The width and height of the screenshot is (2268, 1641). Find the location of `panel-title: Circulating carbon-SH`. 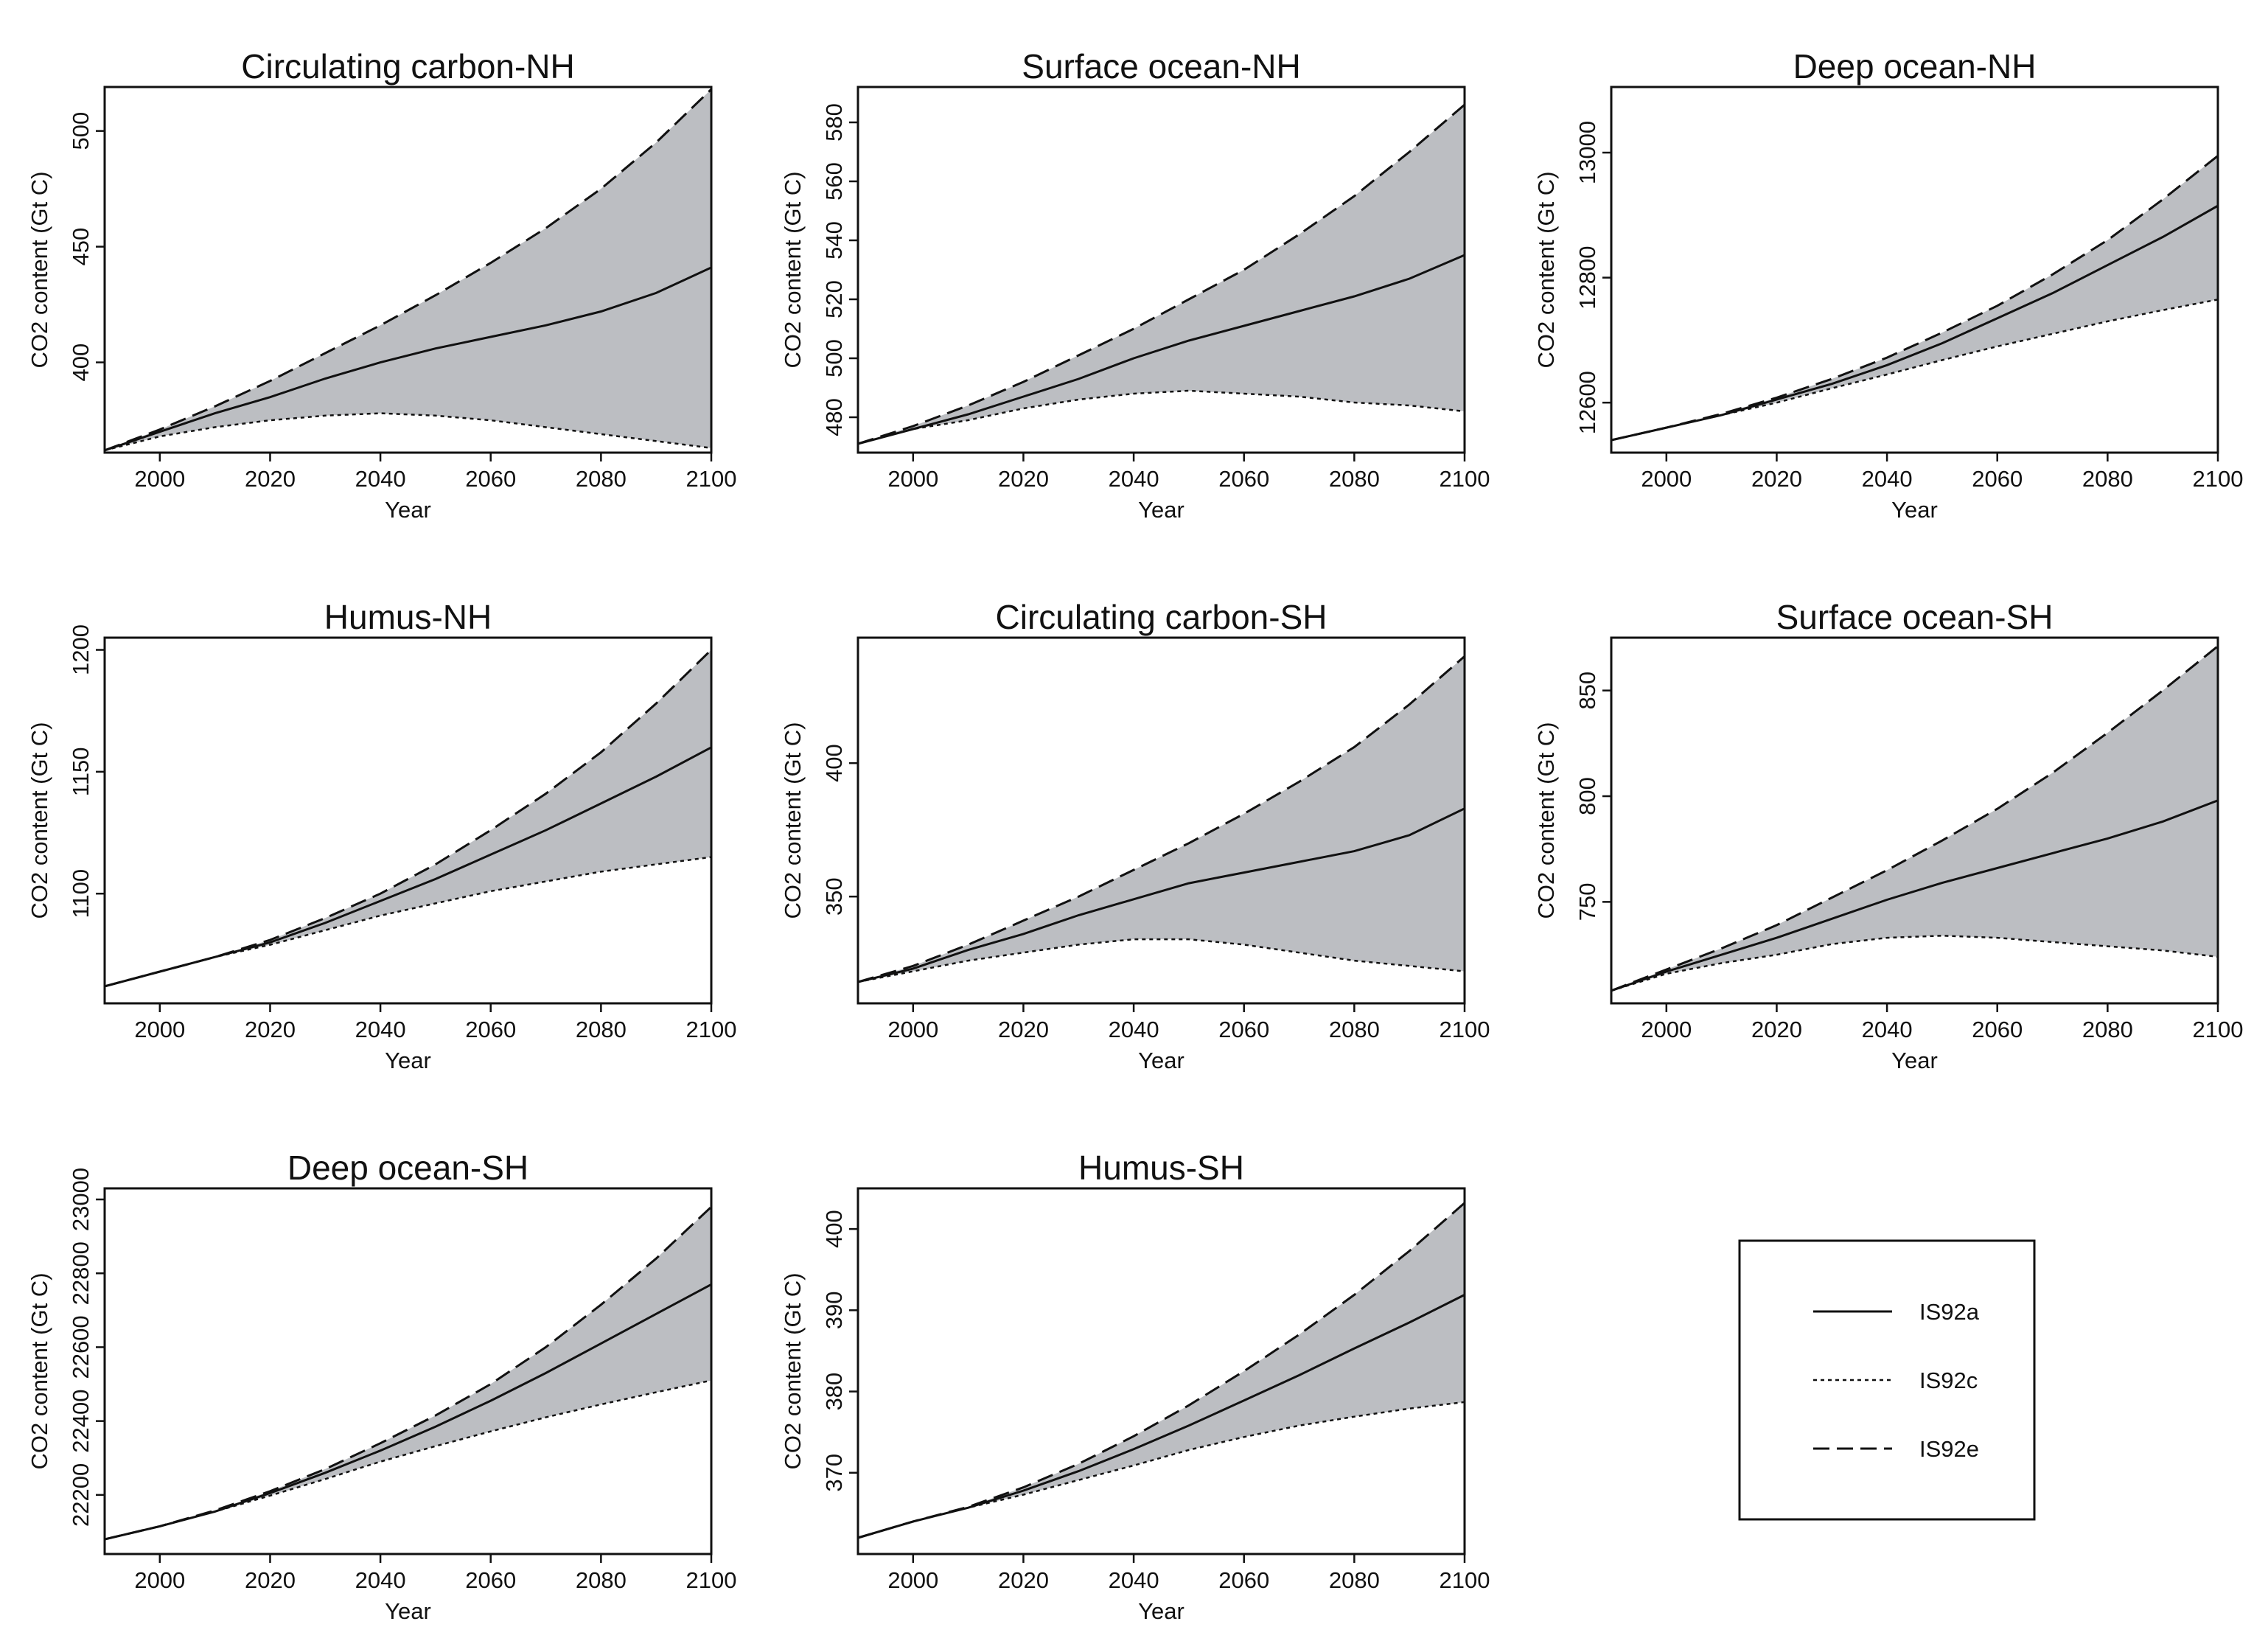

panel-title: Circulating carbon-SH is located at coordinates (1161, 617).